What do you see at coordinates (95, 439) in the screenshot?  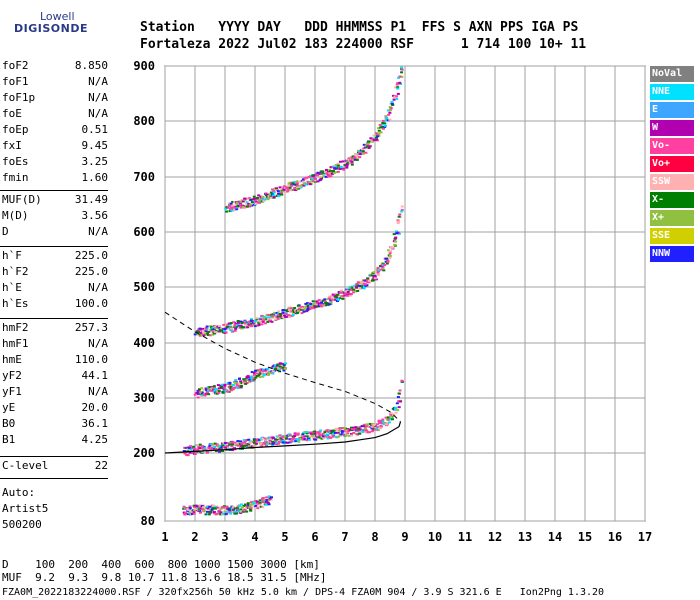 I see `param-value: 4.25` at bounding box center [95, 439].